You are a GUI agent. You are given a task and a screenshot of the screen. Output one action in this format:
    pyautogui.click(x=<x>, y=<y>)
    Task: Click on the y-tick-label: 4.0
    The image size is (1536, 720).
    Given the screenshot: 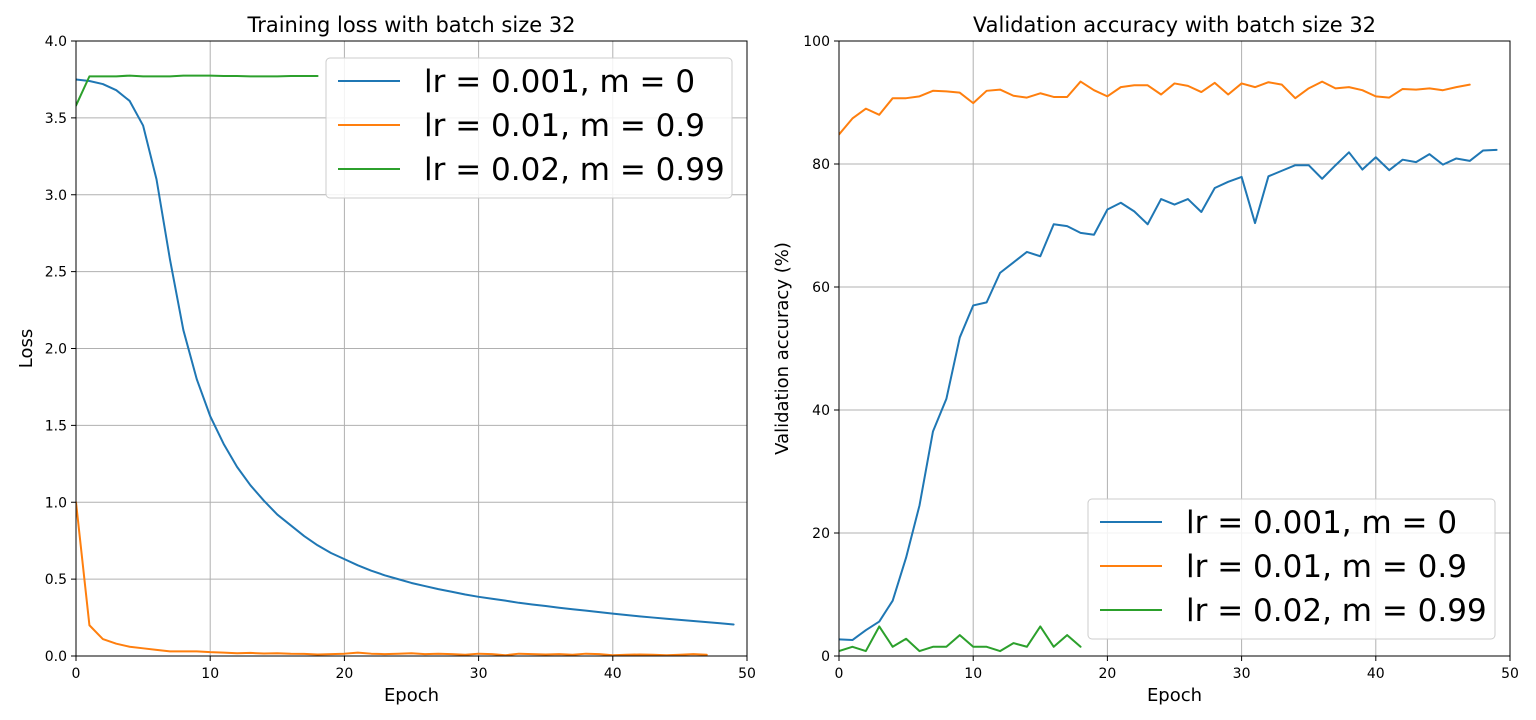 What is the action you would take?
    pyautogui.click(x=56, y=42)
    